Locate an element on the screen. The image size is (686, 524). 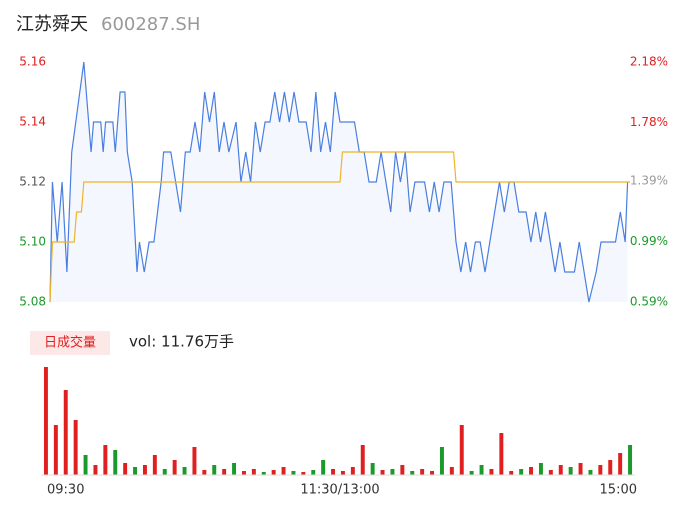
y-tick-label: 5.10 is located at coordinates (32, 242).